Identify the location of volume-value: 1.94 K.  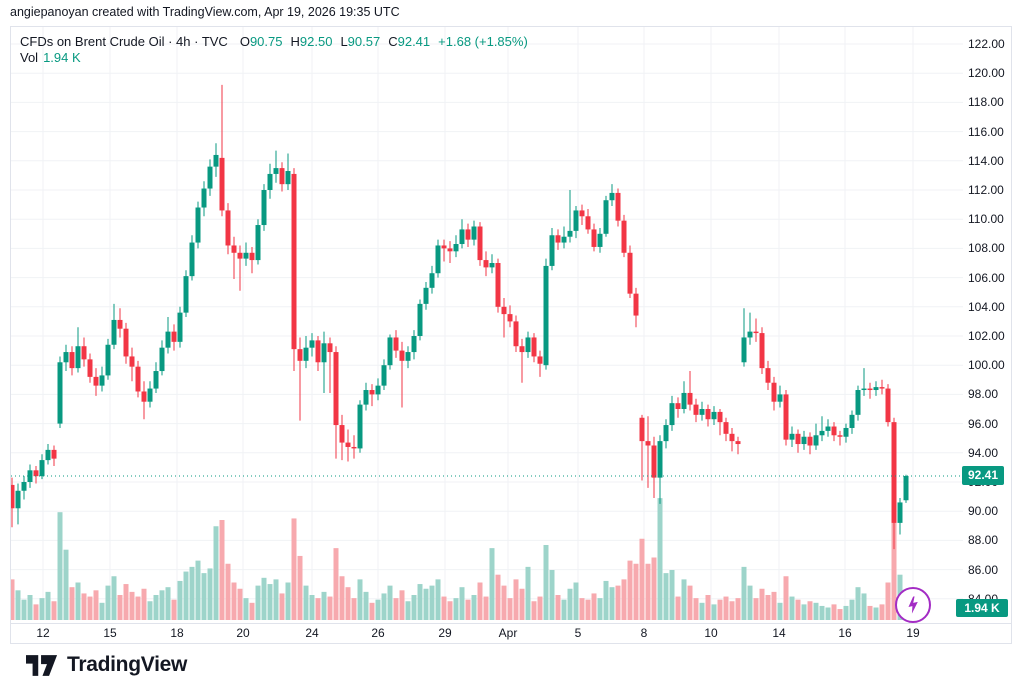
(62, 57).